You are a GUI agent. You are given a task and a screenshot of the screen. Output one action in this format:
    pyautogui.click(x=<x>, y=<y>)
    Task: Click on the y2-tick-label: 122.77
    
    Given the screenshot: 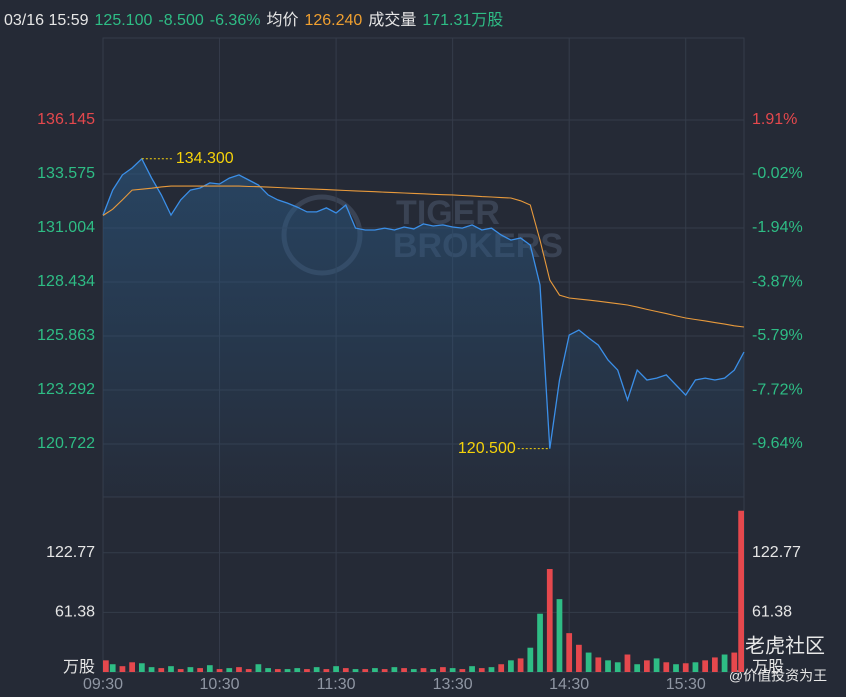 What is the action you would take?
    pyautogui.click(x=776, y=552)
    